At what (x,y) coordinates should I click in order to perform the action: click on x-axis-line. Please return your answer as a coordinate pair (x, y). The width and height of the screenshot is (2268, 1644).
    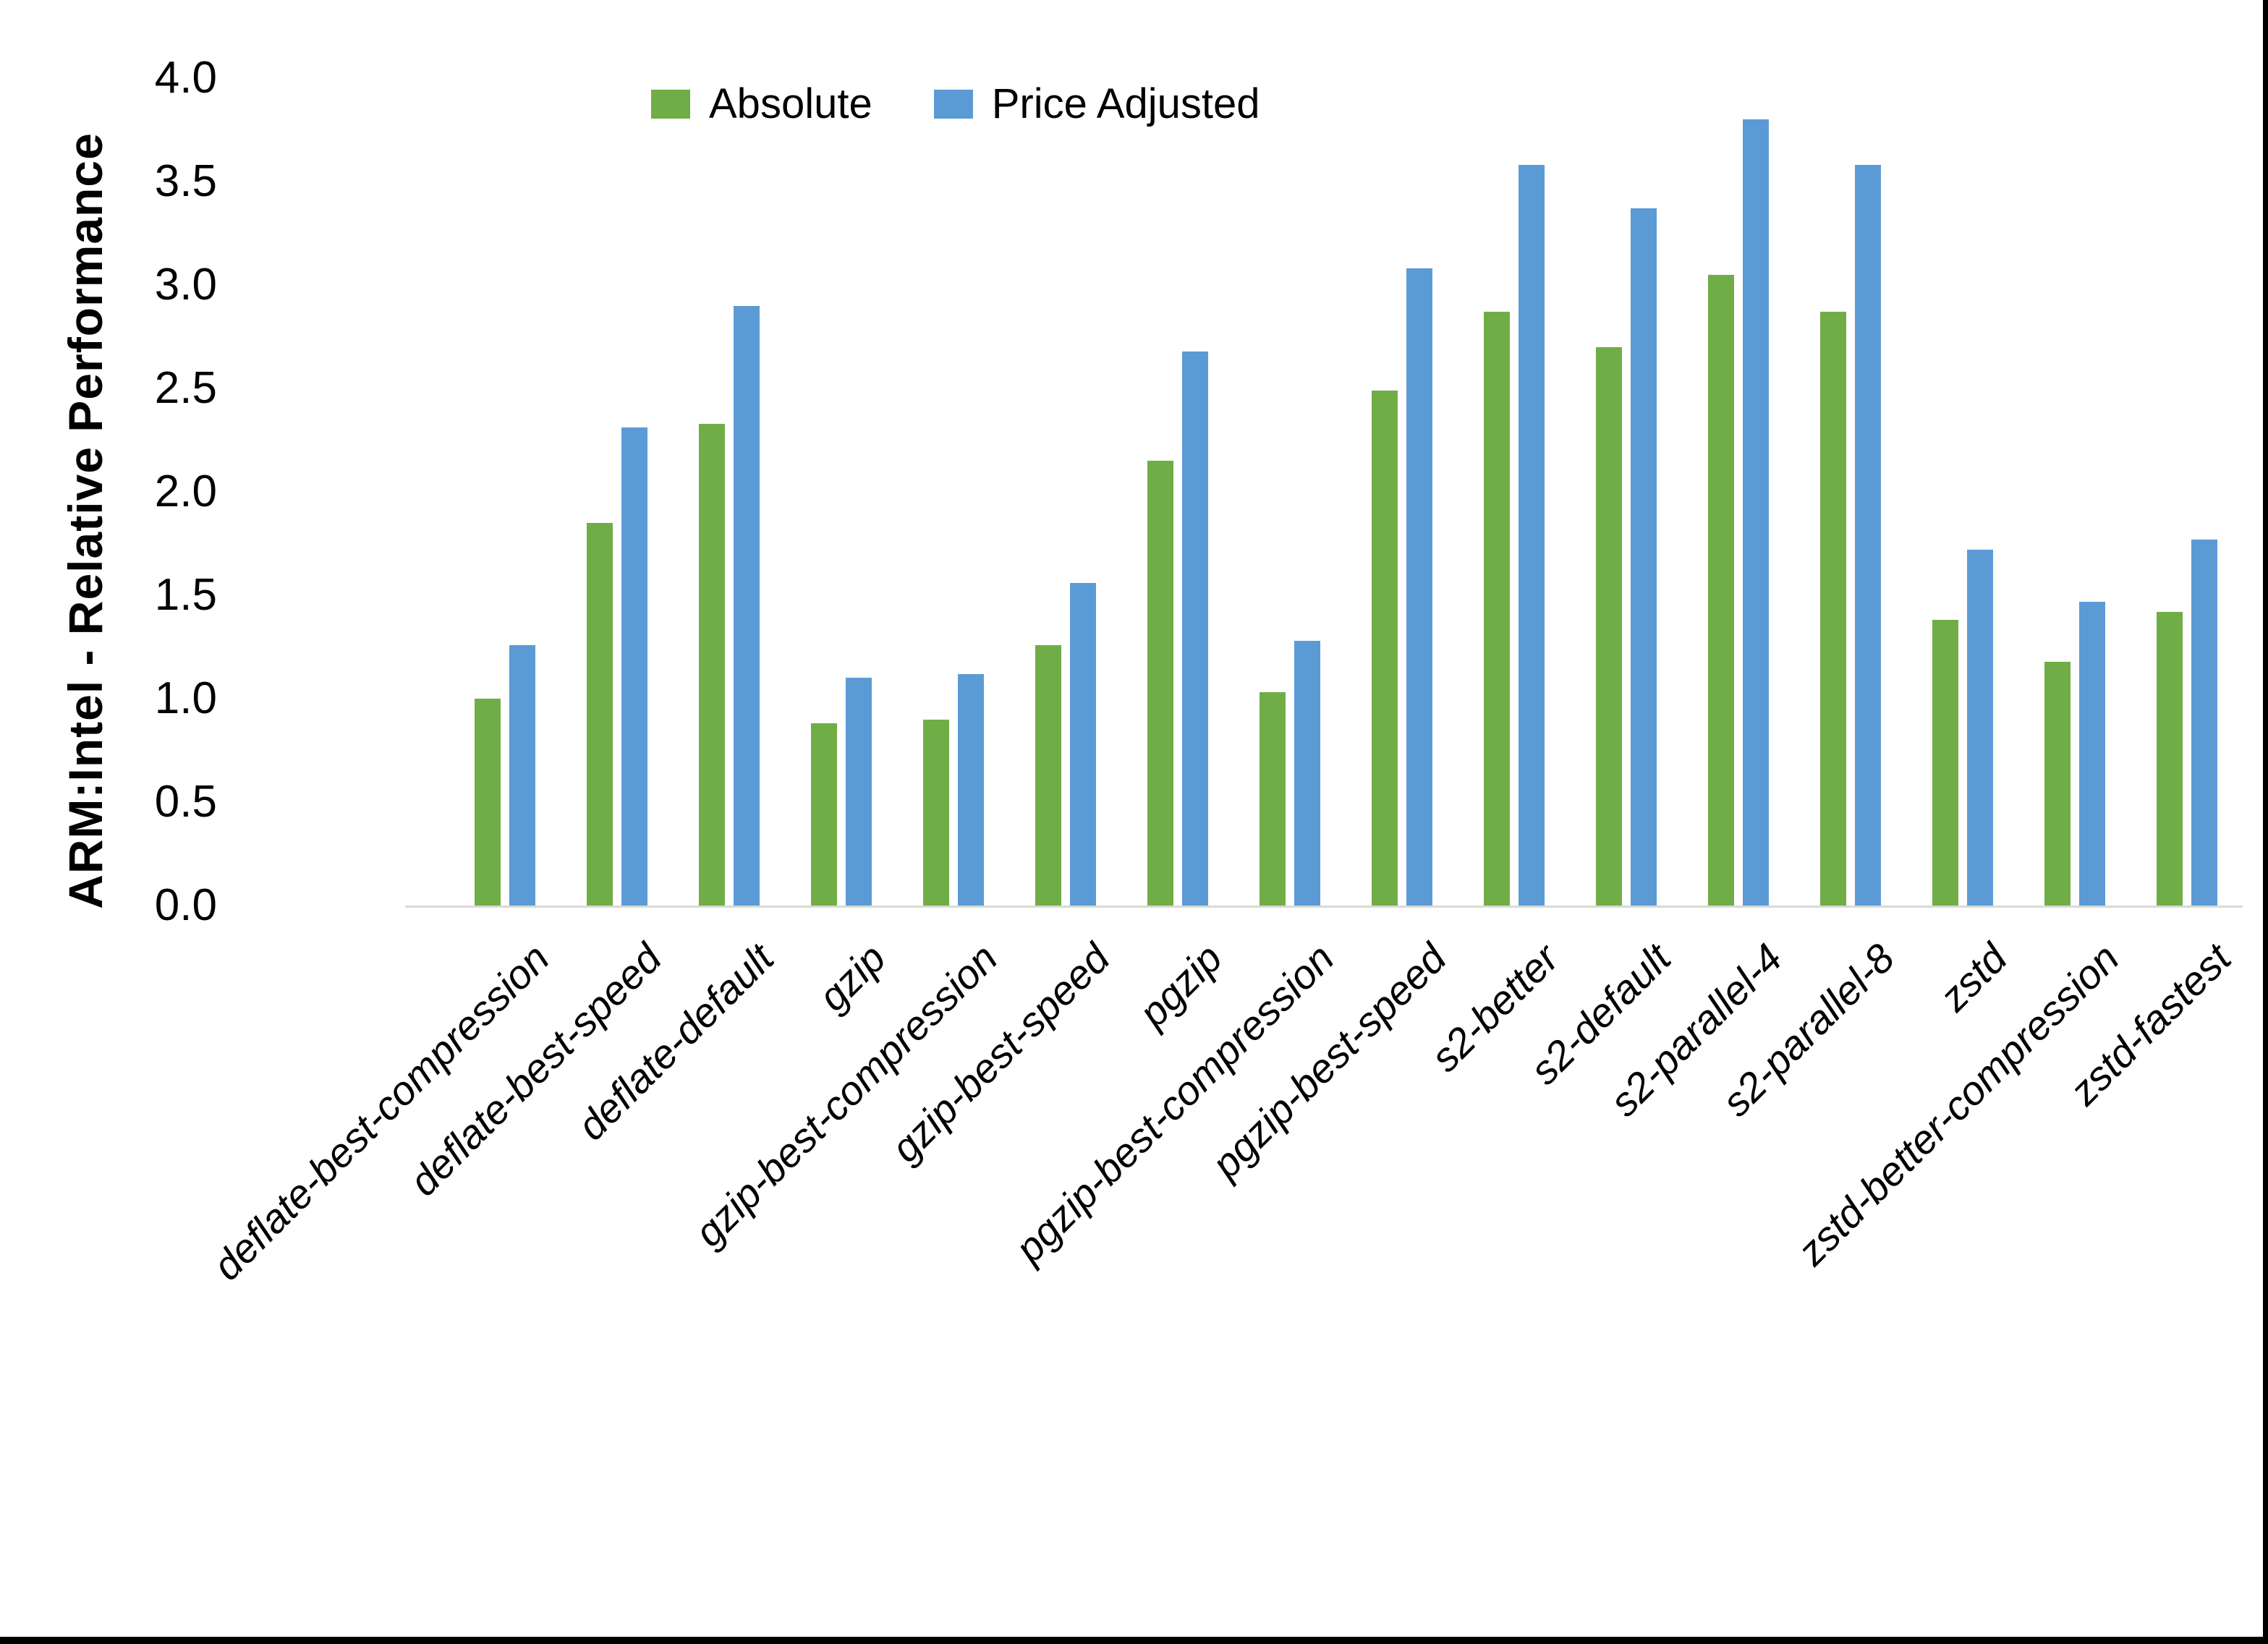
    Looking at the image, I should click on (1324, 907).